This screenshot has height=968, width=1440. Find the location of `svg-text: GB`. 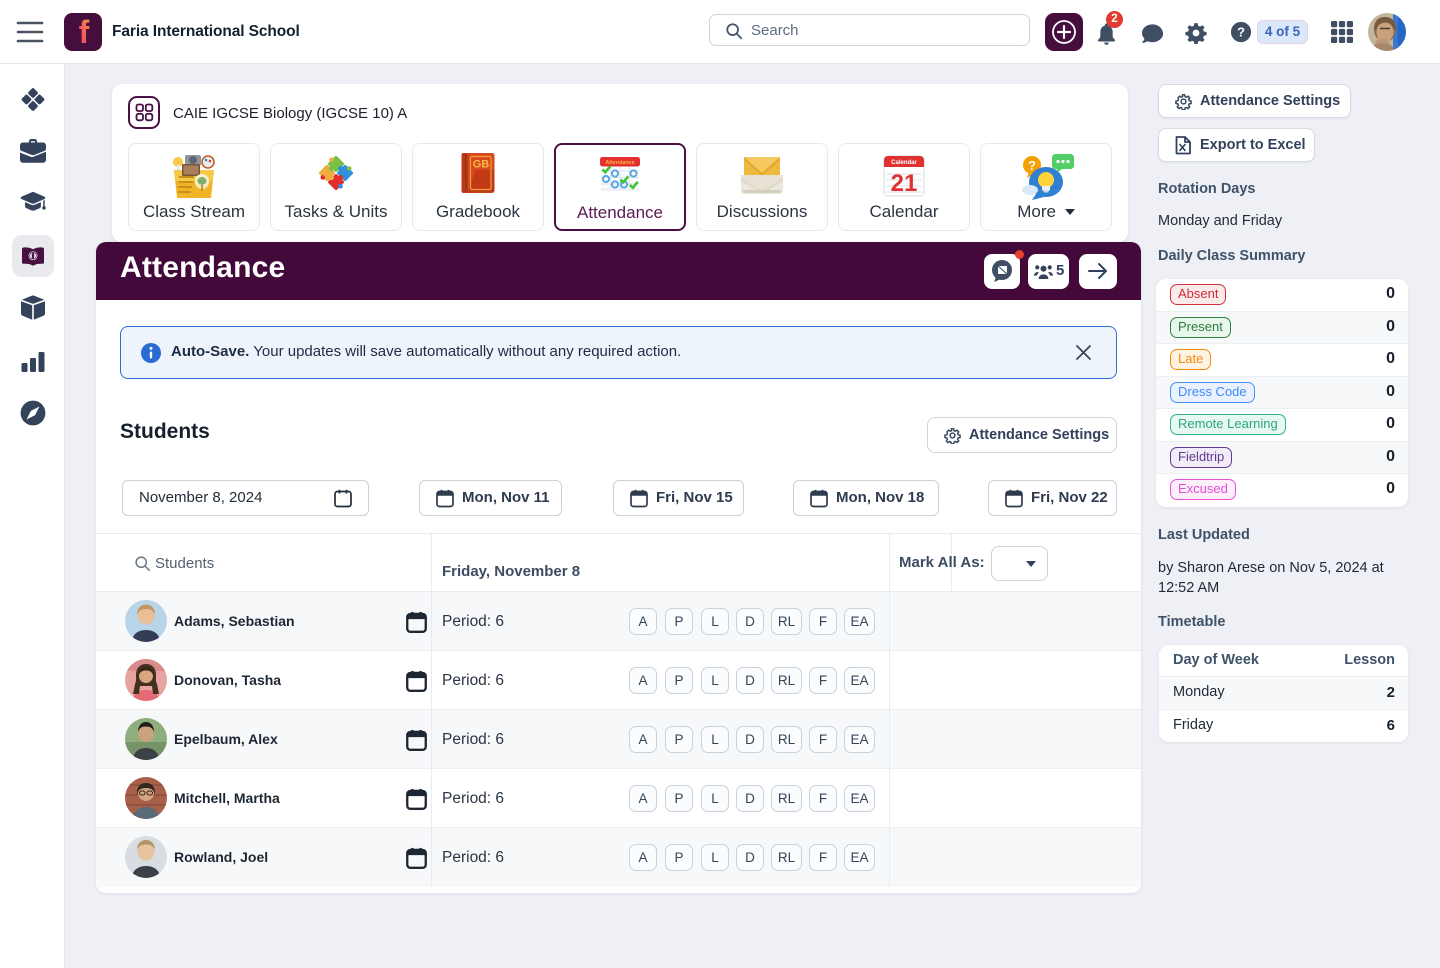

svg-text: GB is located at coordinates (481, 165).